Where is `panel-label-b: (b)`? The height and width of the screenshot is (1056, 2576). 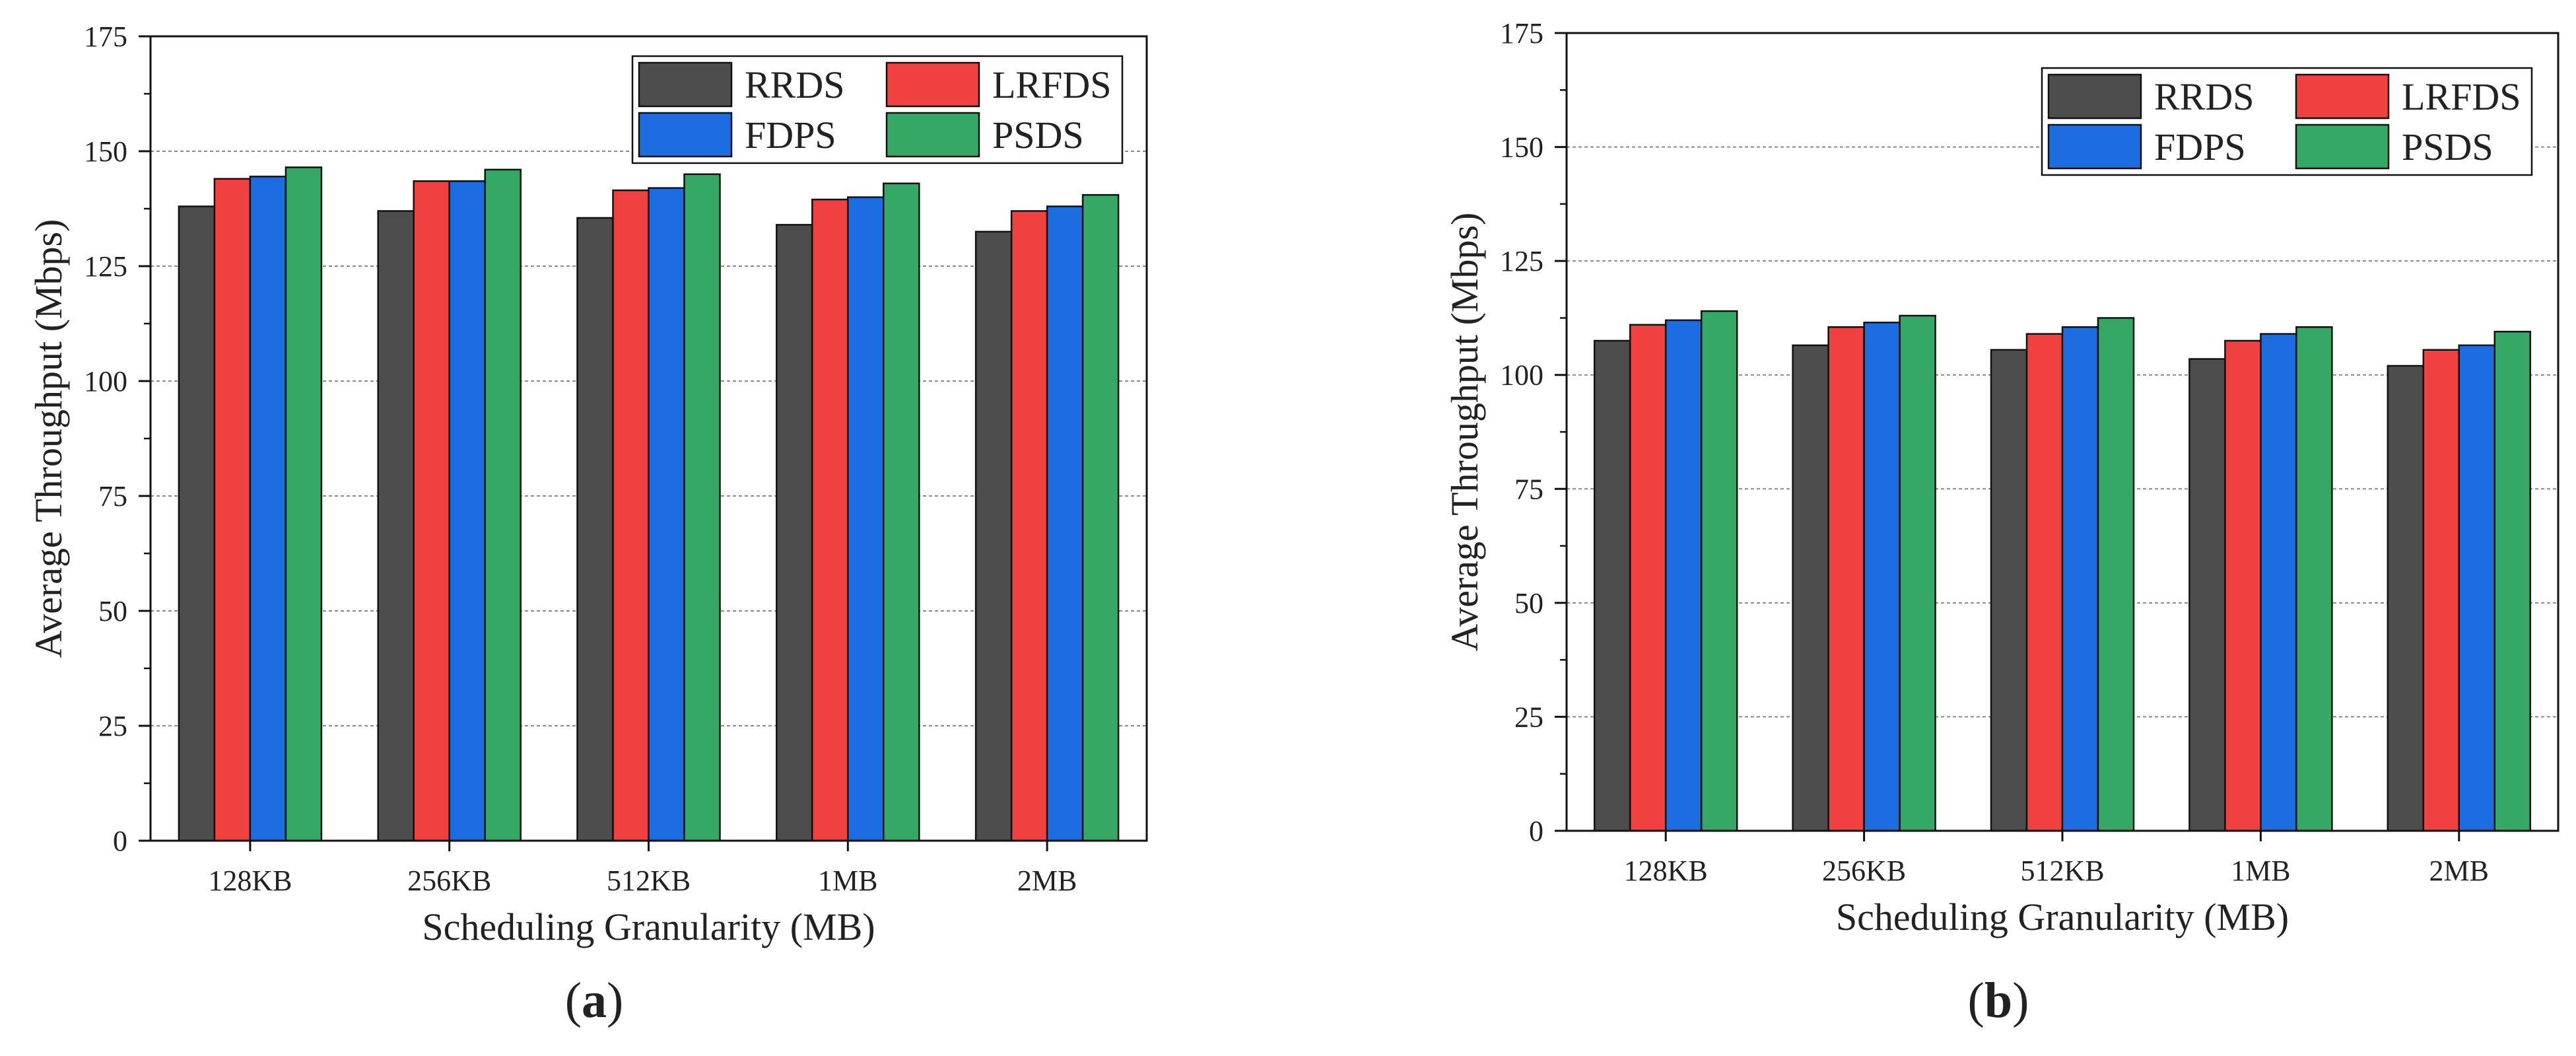
panel-label-b: (b) is located at coordinates (1999, 1000).